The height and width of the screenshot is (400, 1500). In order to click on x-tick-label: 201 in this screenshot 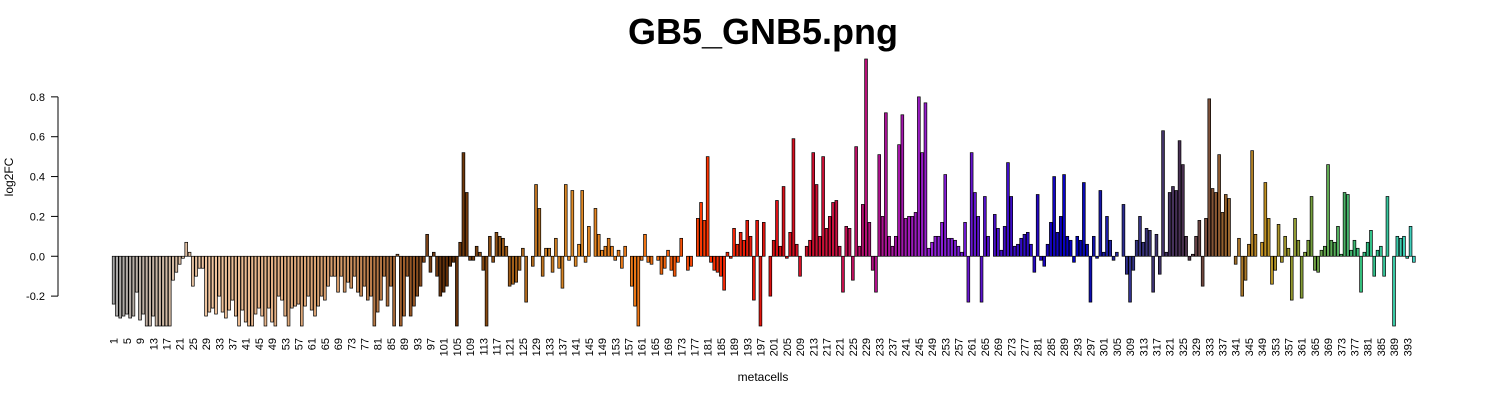, I will do `click(775, 347)`.